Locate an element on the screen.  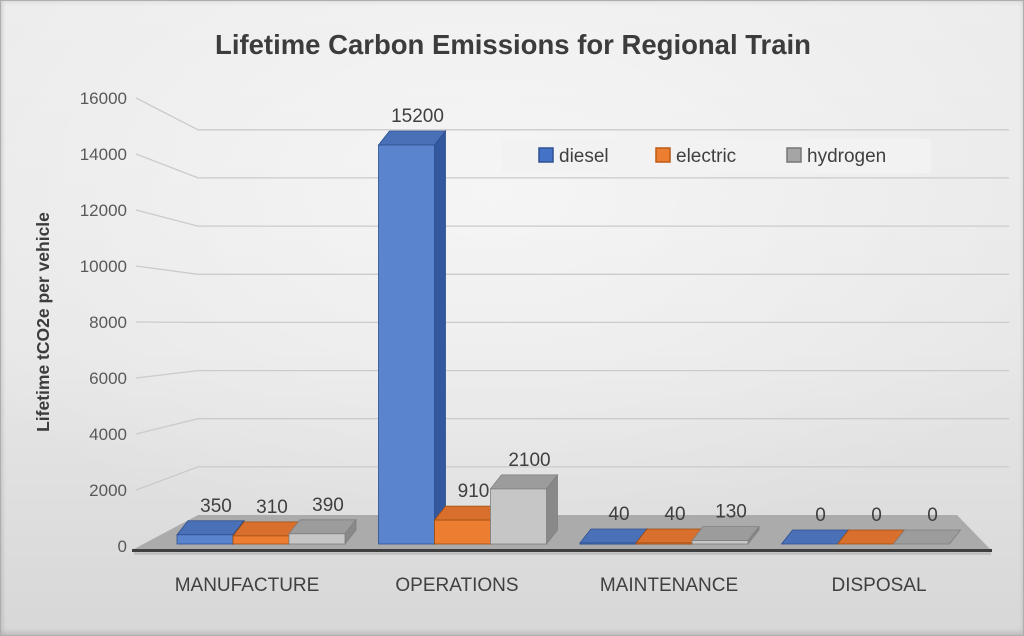
y-axis-tick-labels: 0 2000 4000 6000 8000 10000 12000 14000 16000 is located at coordinates (103, 322).